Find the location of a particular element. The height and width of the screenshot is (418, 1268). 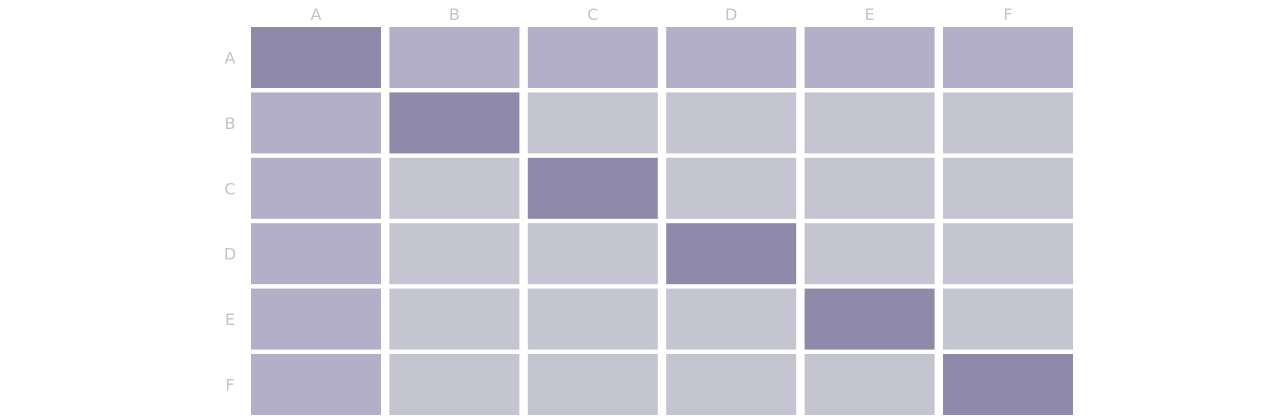

cell-c-a is located at coordinates (316, 188).